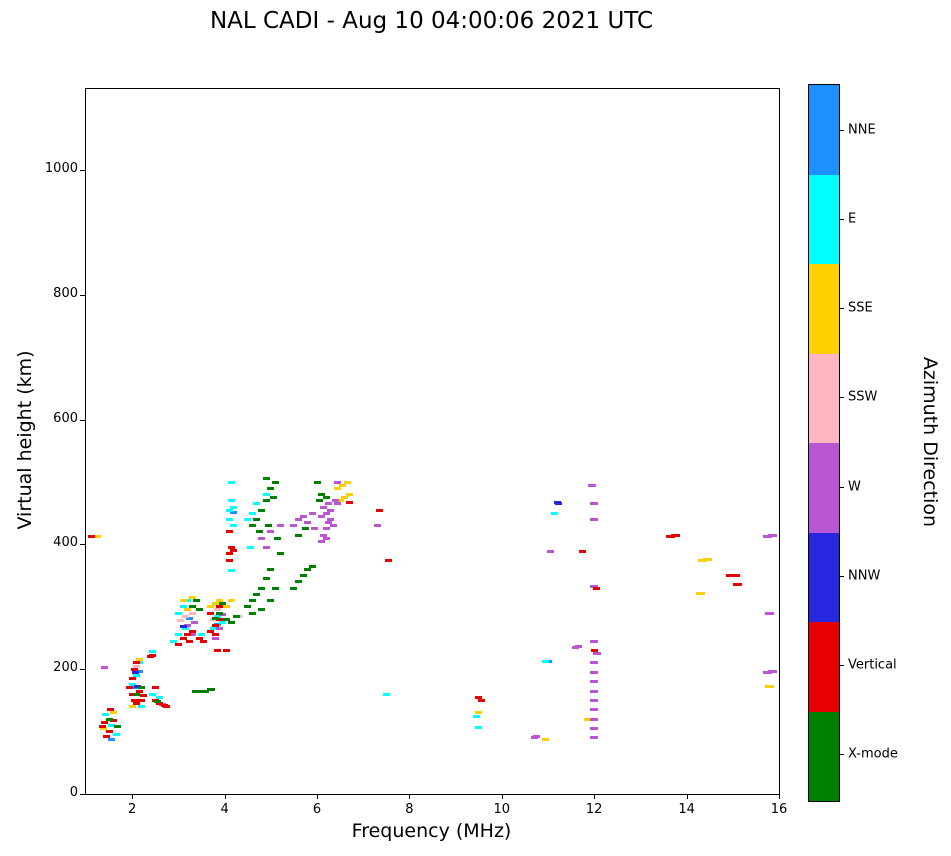 The width and height of the screenshot is (951, 856). What do you see at coordinates (65, 668) in the screenshot?
I see `y-tick-label: 200` at bounding box center [65, 668].